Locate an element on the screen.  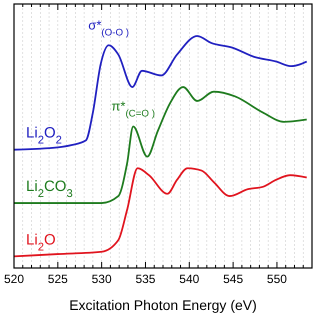
x-axis-title: Excitation Photon Energy (eV) is located at coordinates (163, 305).